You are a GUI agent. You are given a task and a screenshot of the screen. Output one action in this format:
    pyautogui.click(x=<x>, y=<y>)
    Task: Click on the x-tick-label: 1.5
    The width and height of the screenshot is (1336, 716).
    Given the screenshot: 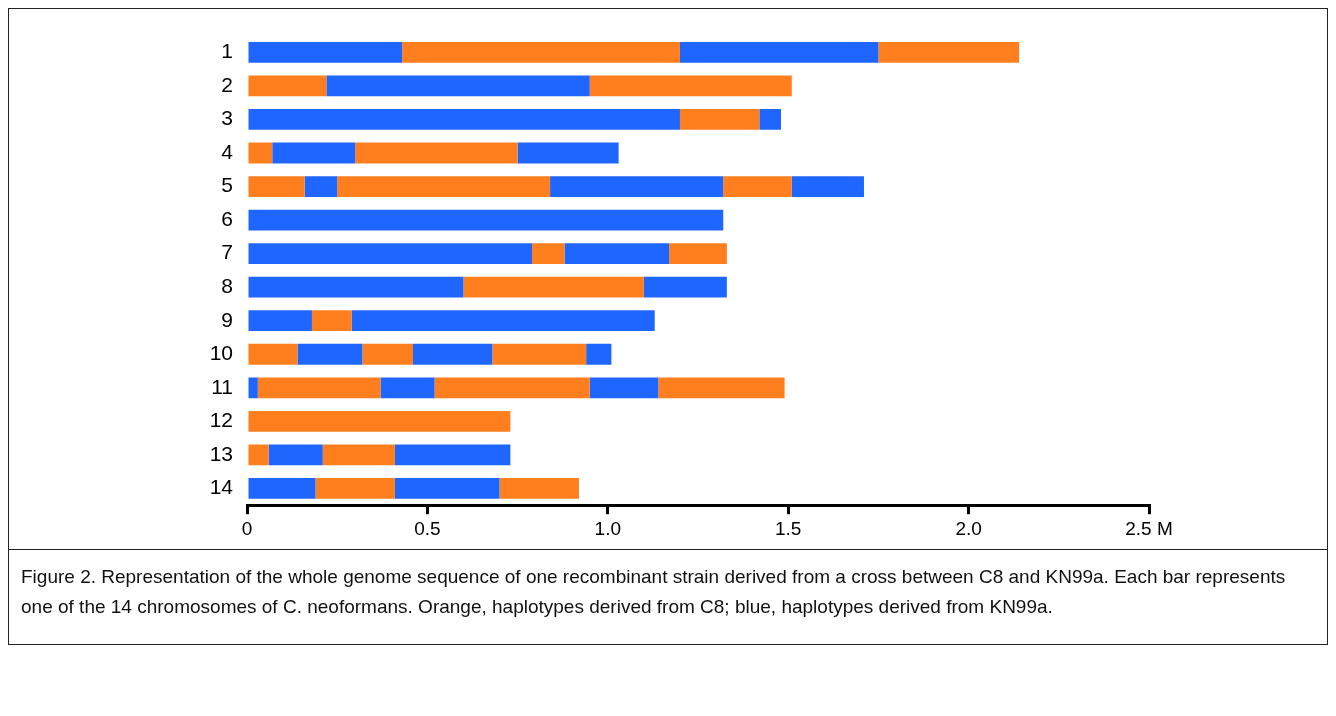 What is the action you would take?
    pyautogui.click(x=788, y=528)
    